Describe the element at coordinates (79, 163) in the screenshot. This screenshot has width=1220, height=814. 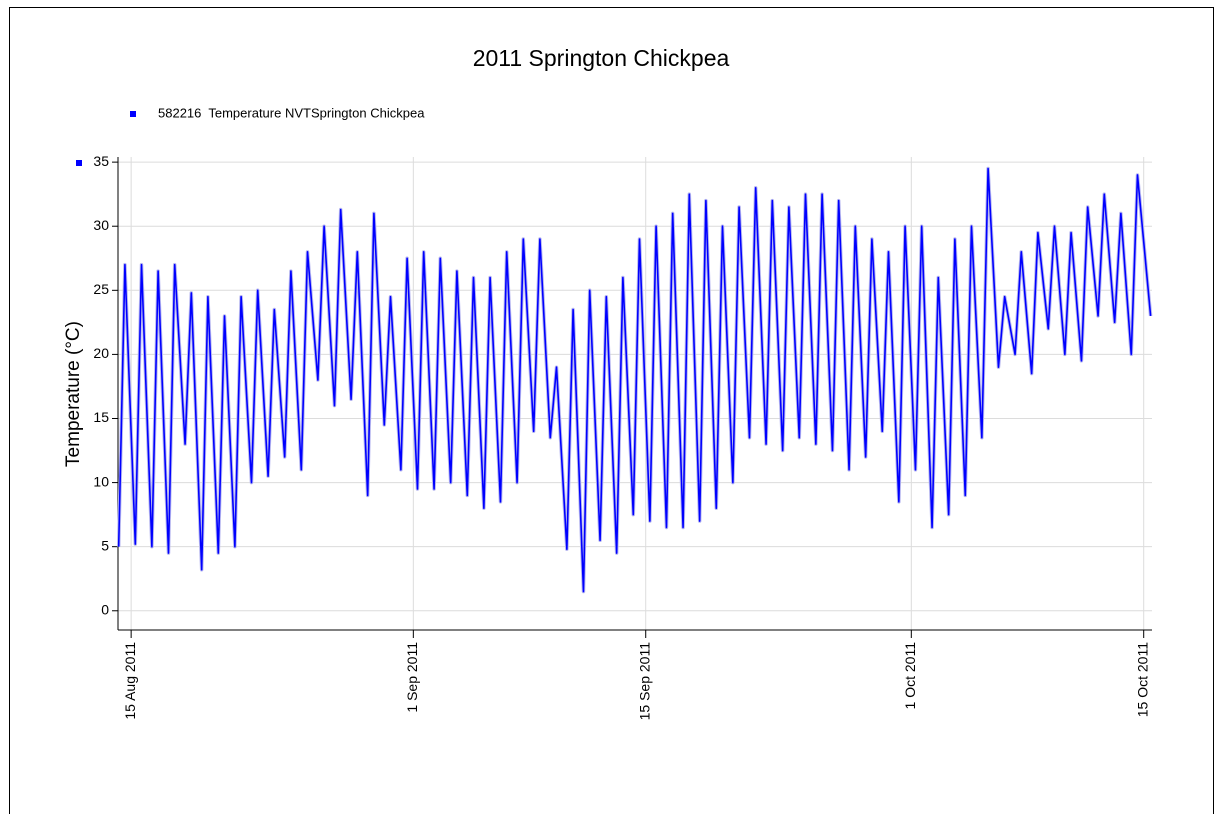
I see `axis-marker` at that location.